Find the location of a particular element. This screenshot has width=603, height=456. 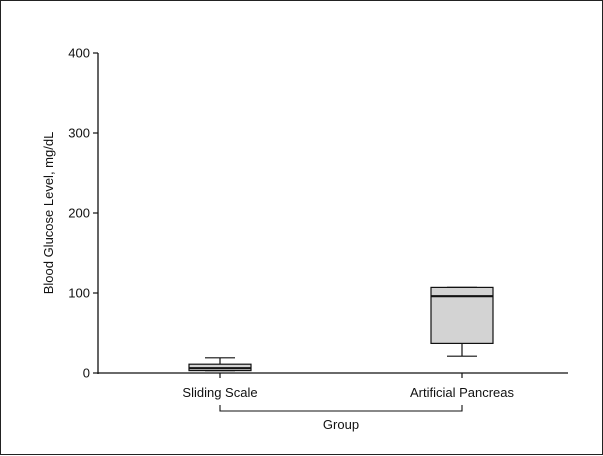

y-tick-label: 400 is located at coordinates (79, 53).